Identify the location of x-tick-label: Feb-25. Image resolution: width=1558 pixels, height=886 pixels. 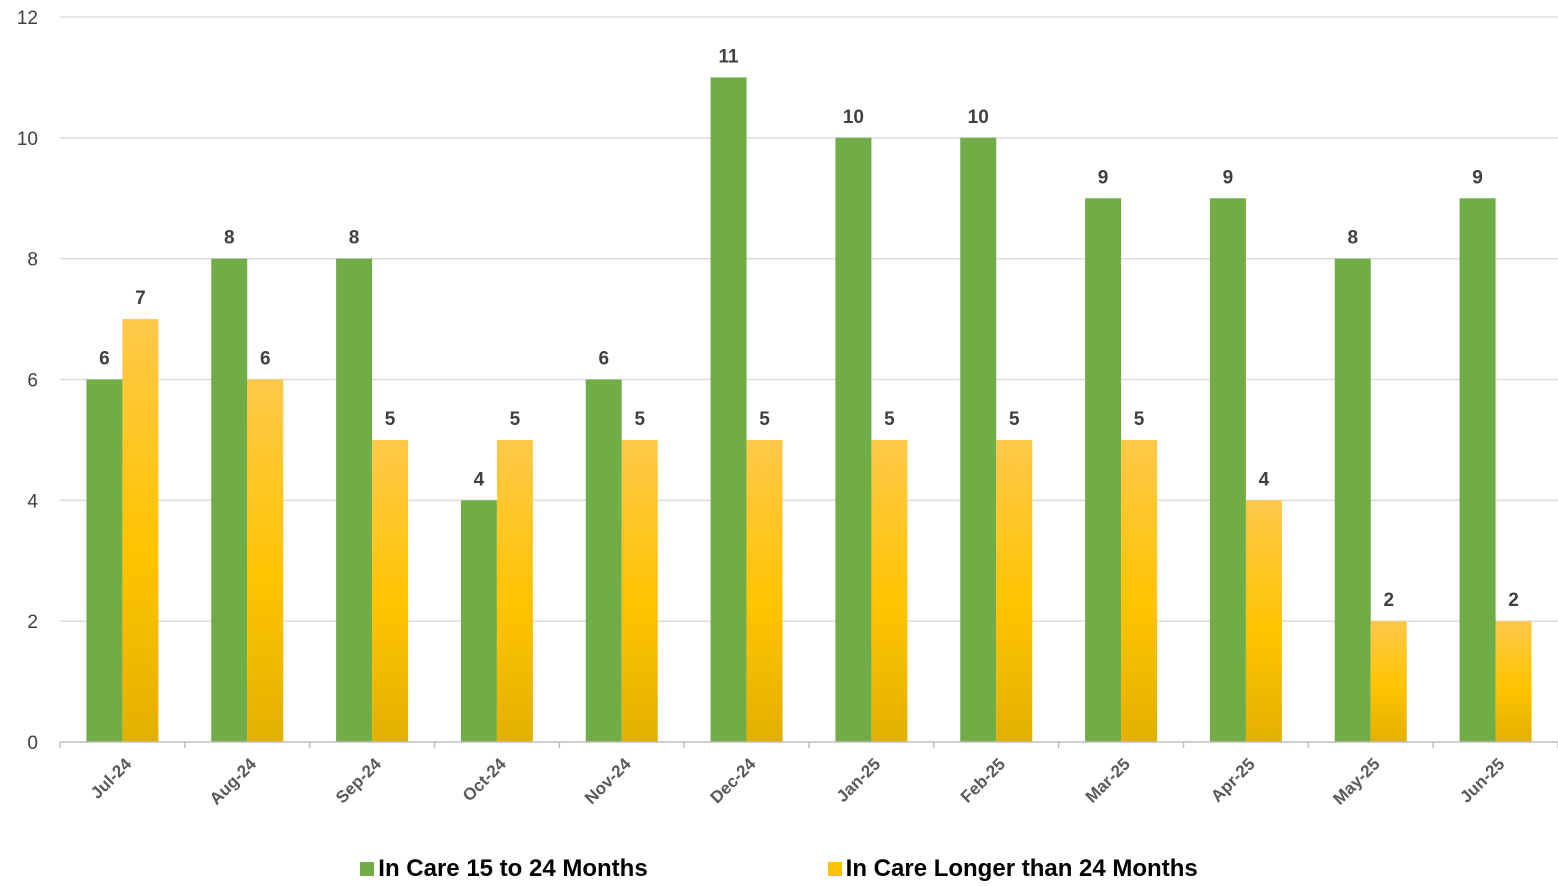
(983, 780).